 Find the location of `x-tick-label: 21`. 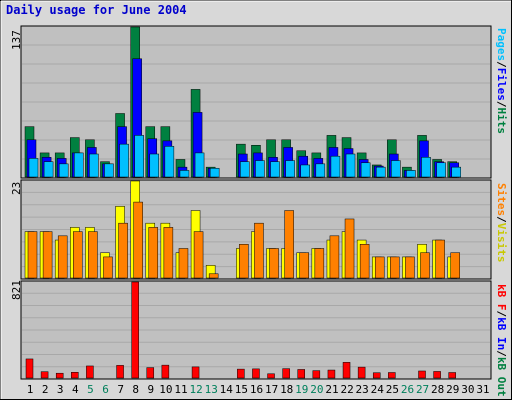

x-tick-label: 21 is located at coordinates (331, 389).